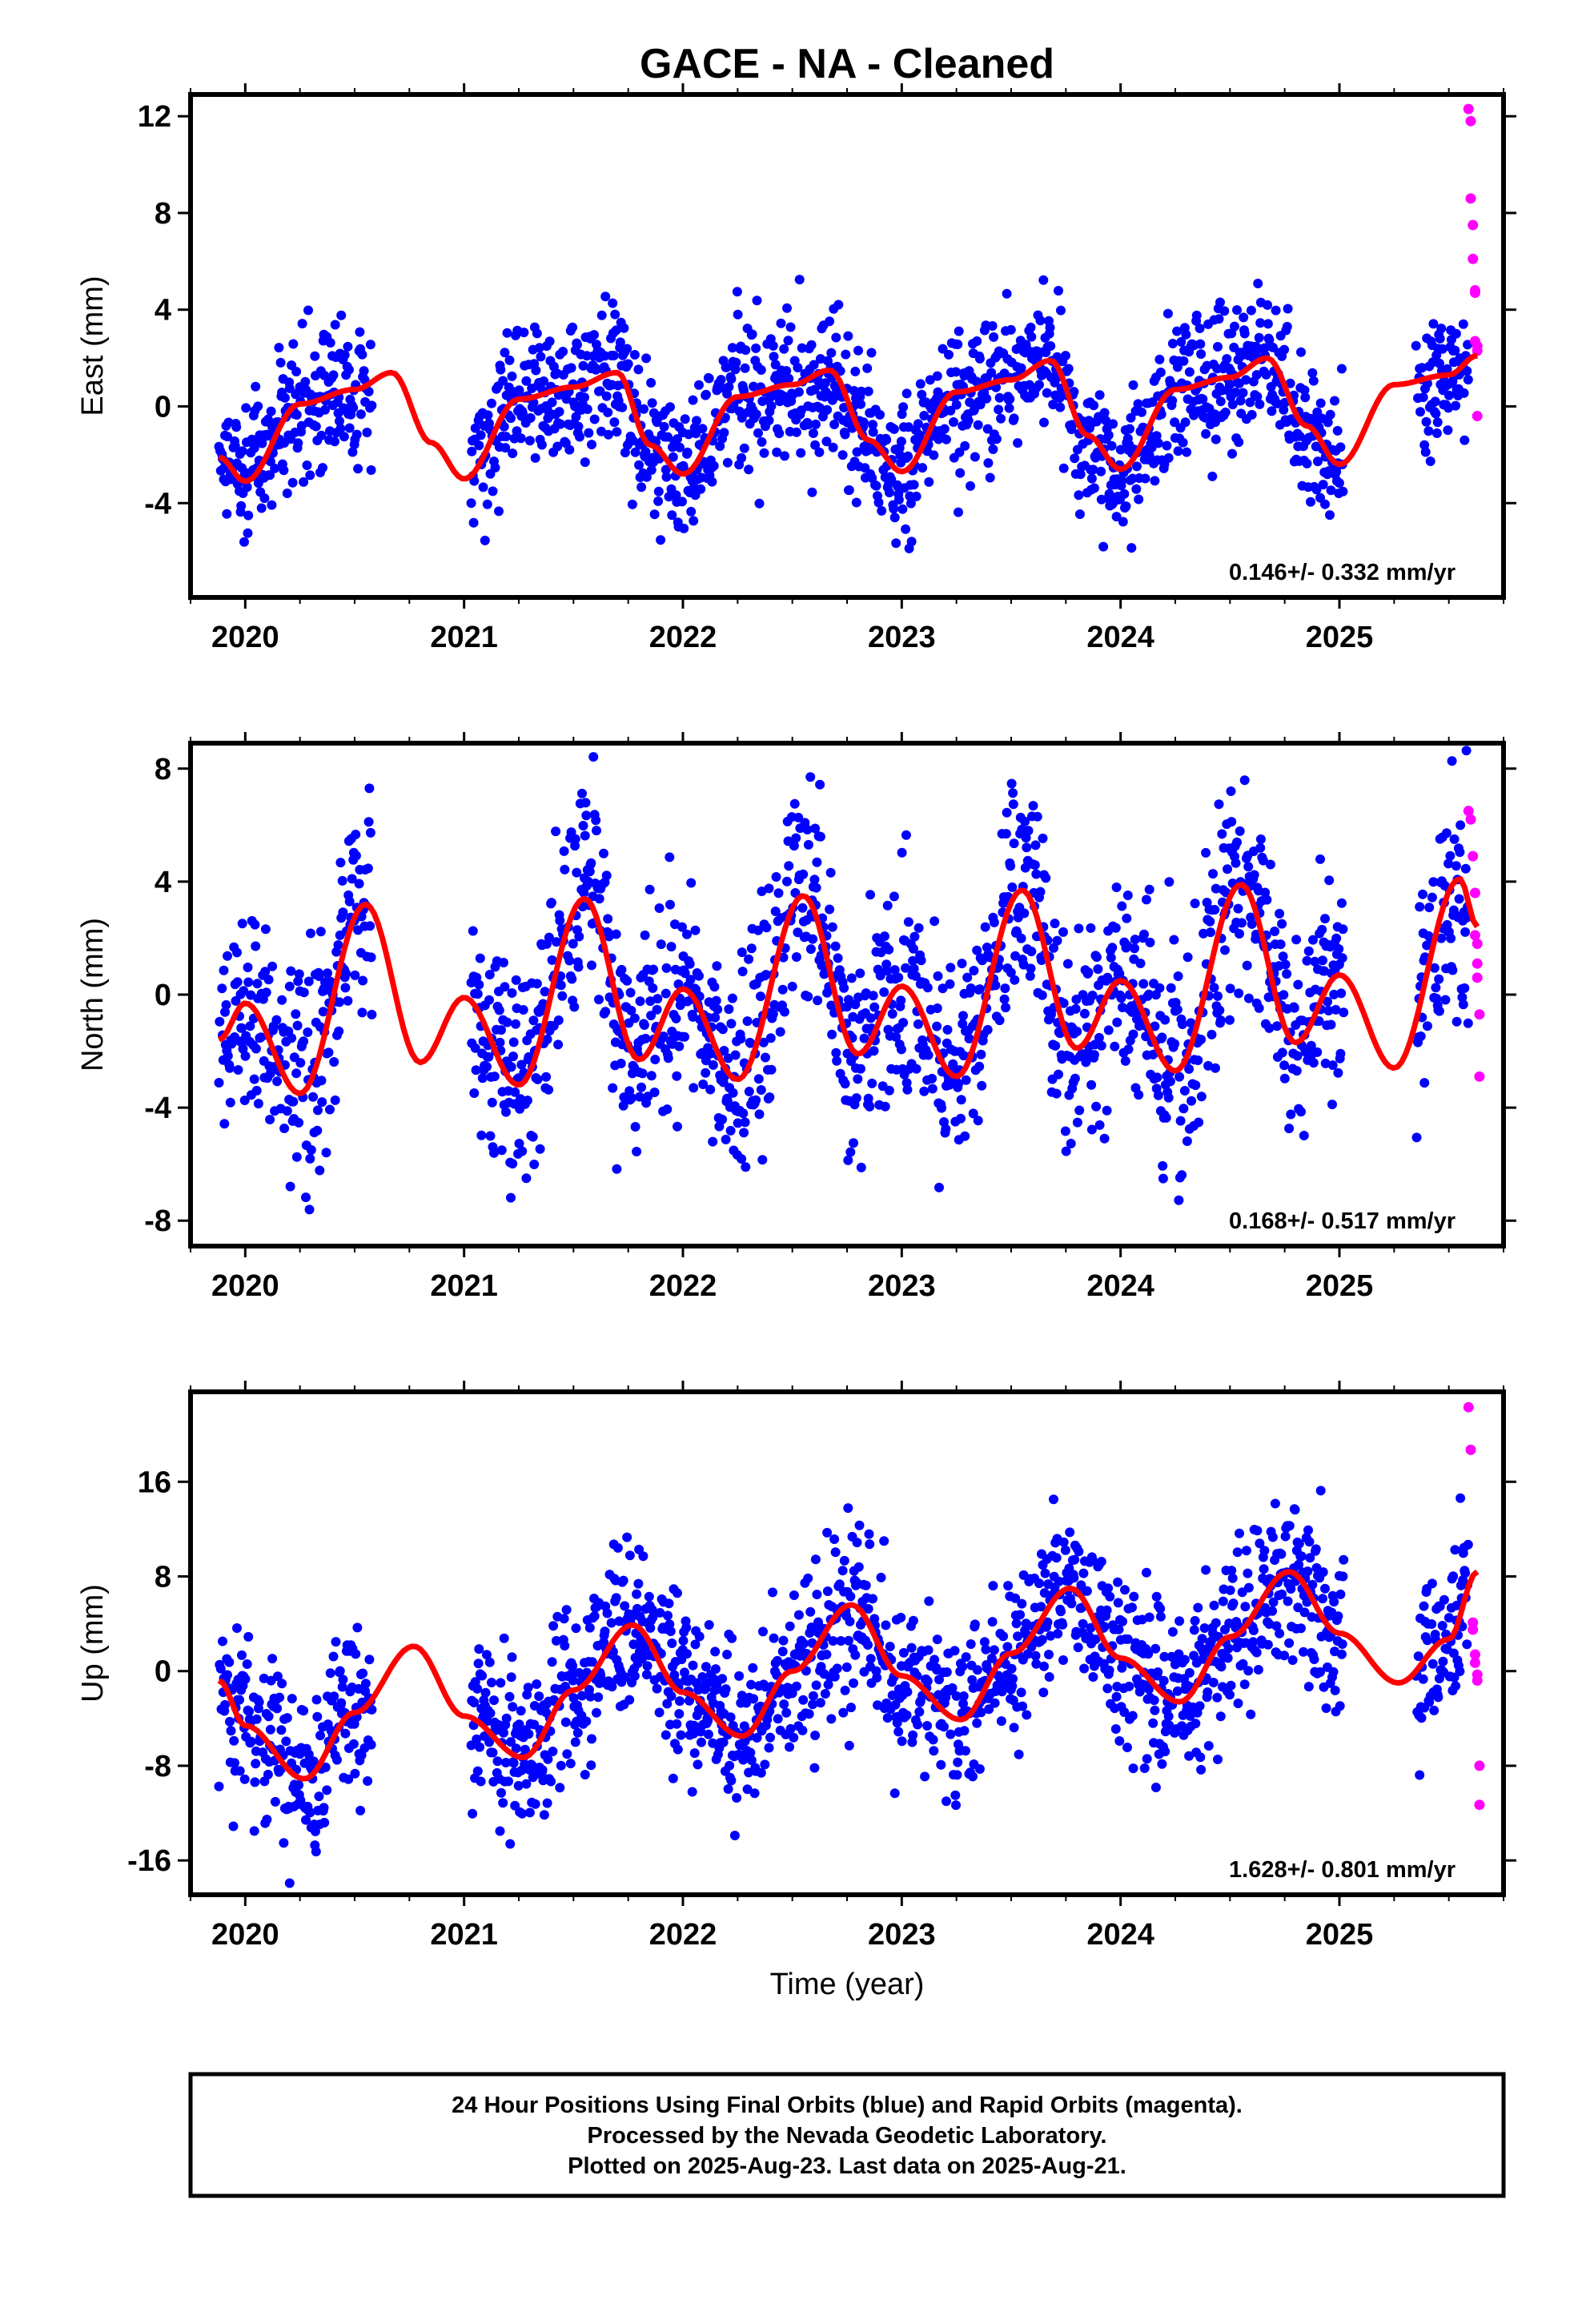 Image resolution: width=1582 pixels, height=2324 pixels. I want to click on north-x-tick-label: 2020, so click(245, 1286).